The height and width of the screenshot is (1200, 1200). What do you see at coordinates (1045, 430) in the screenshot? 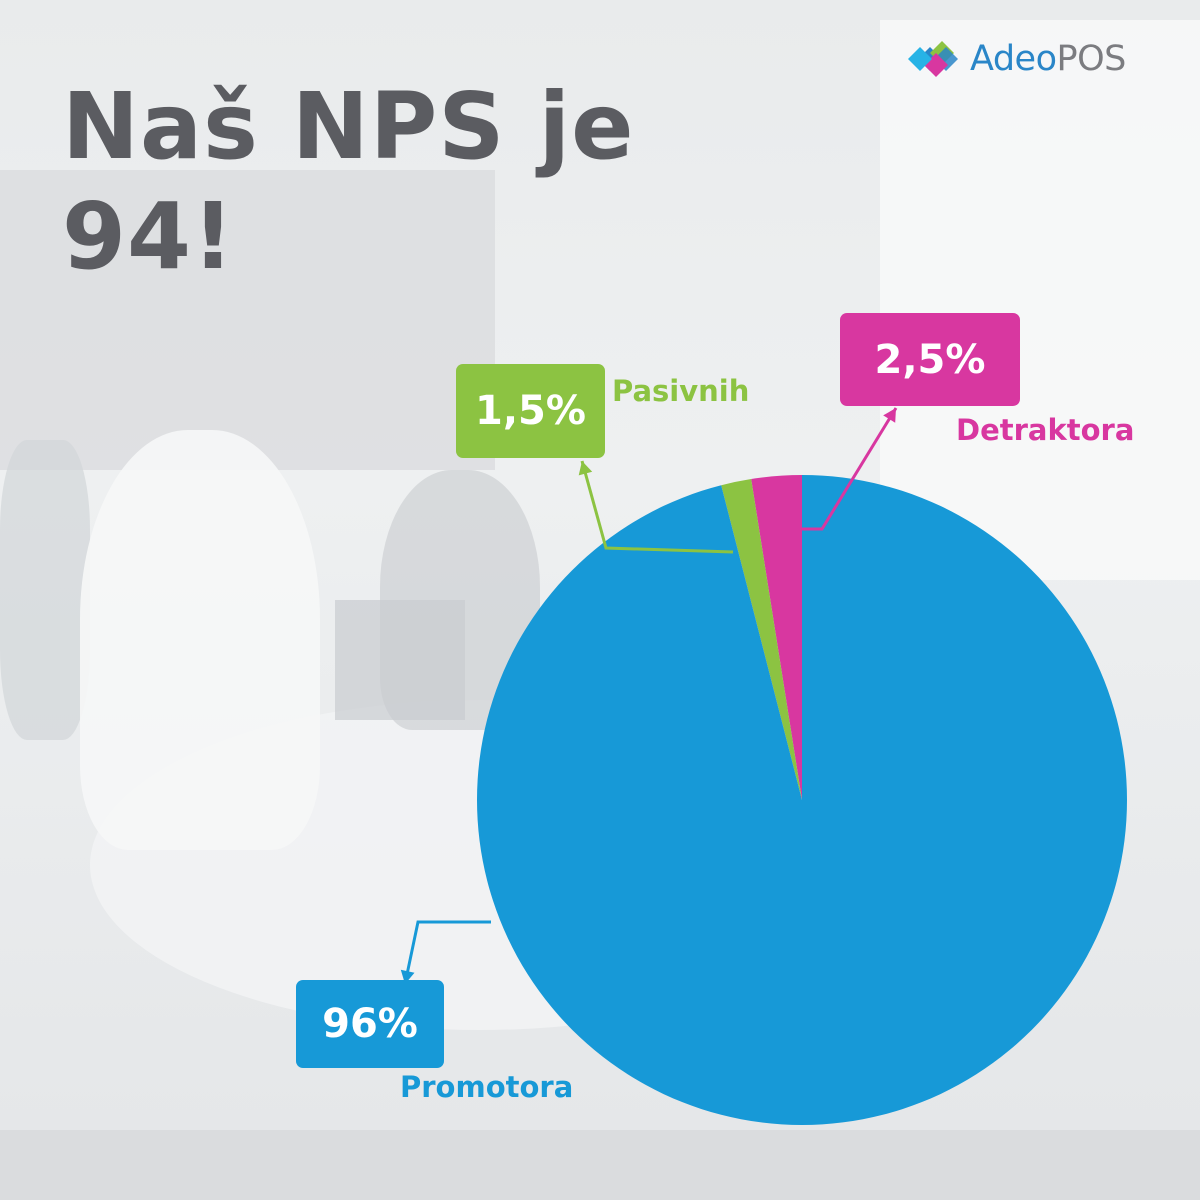
I see `slice-label-detractors: Detraktora` at bounding box center [1045, 430].